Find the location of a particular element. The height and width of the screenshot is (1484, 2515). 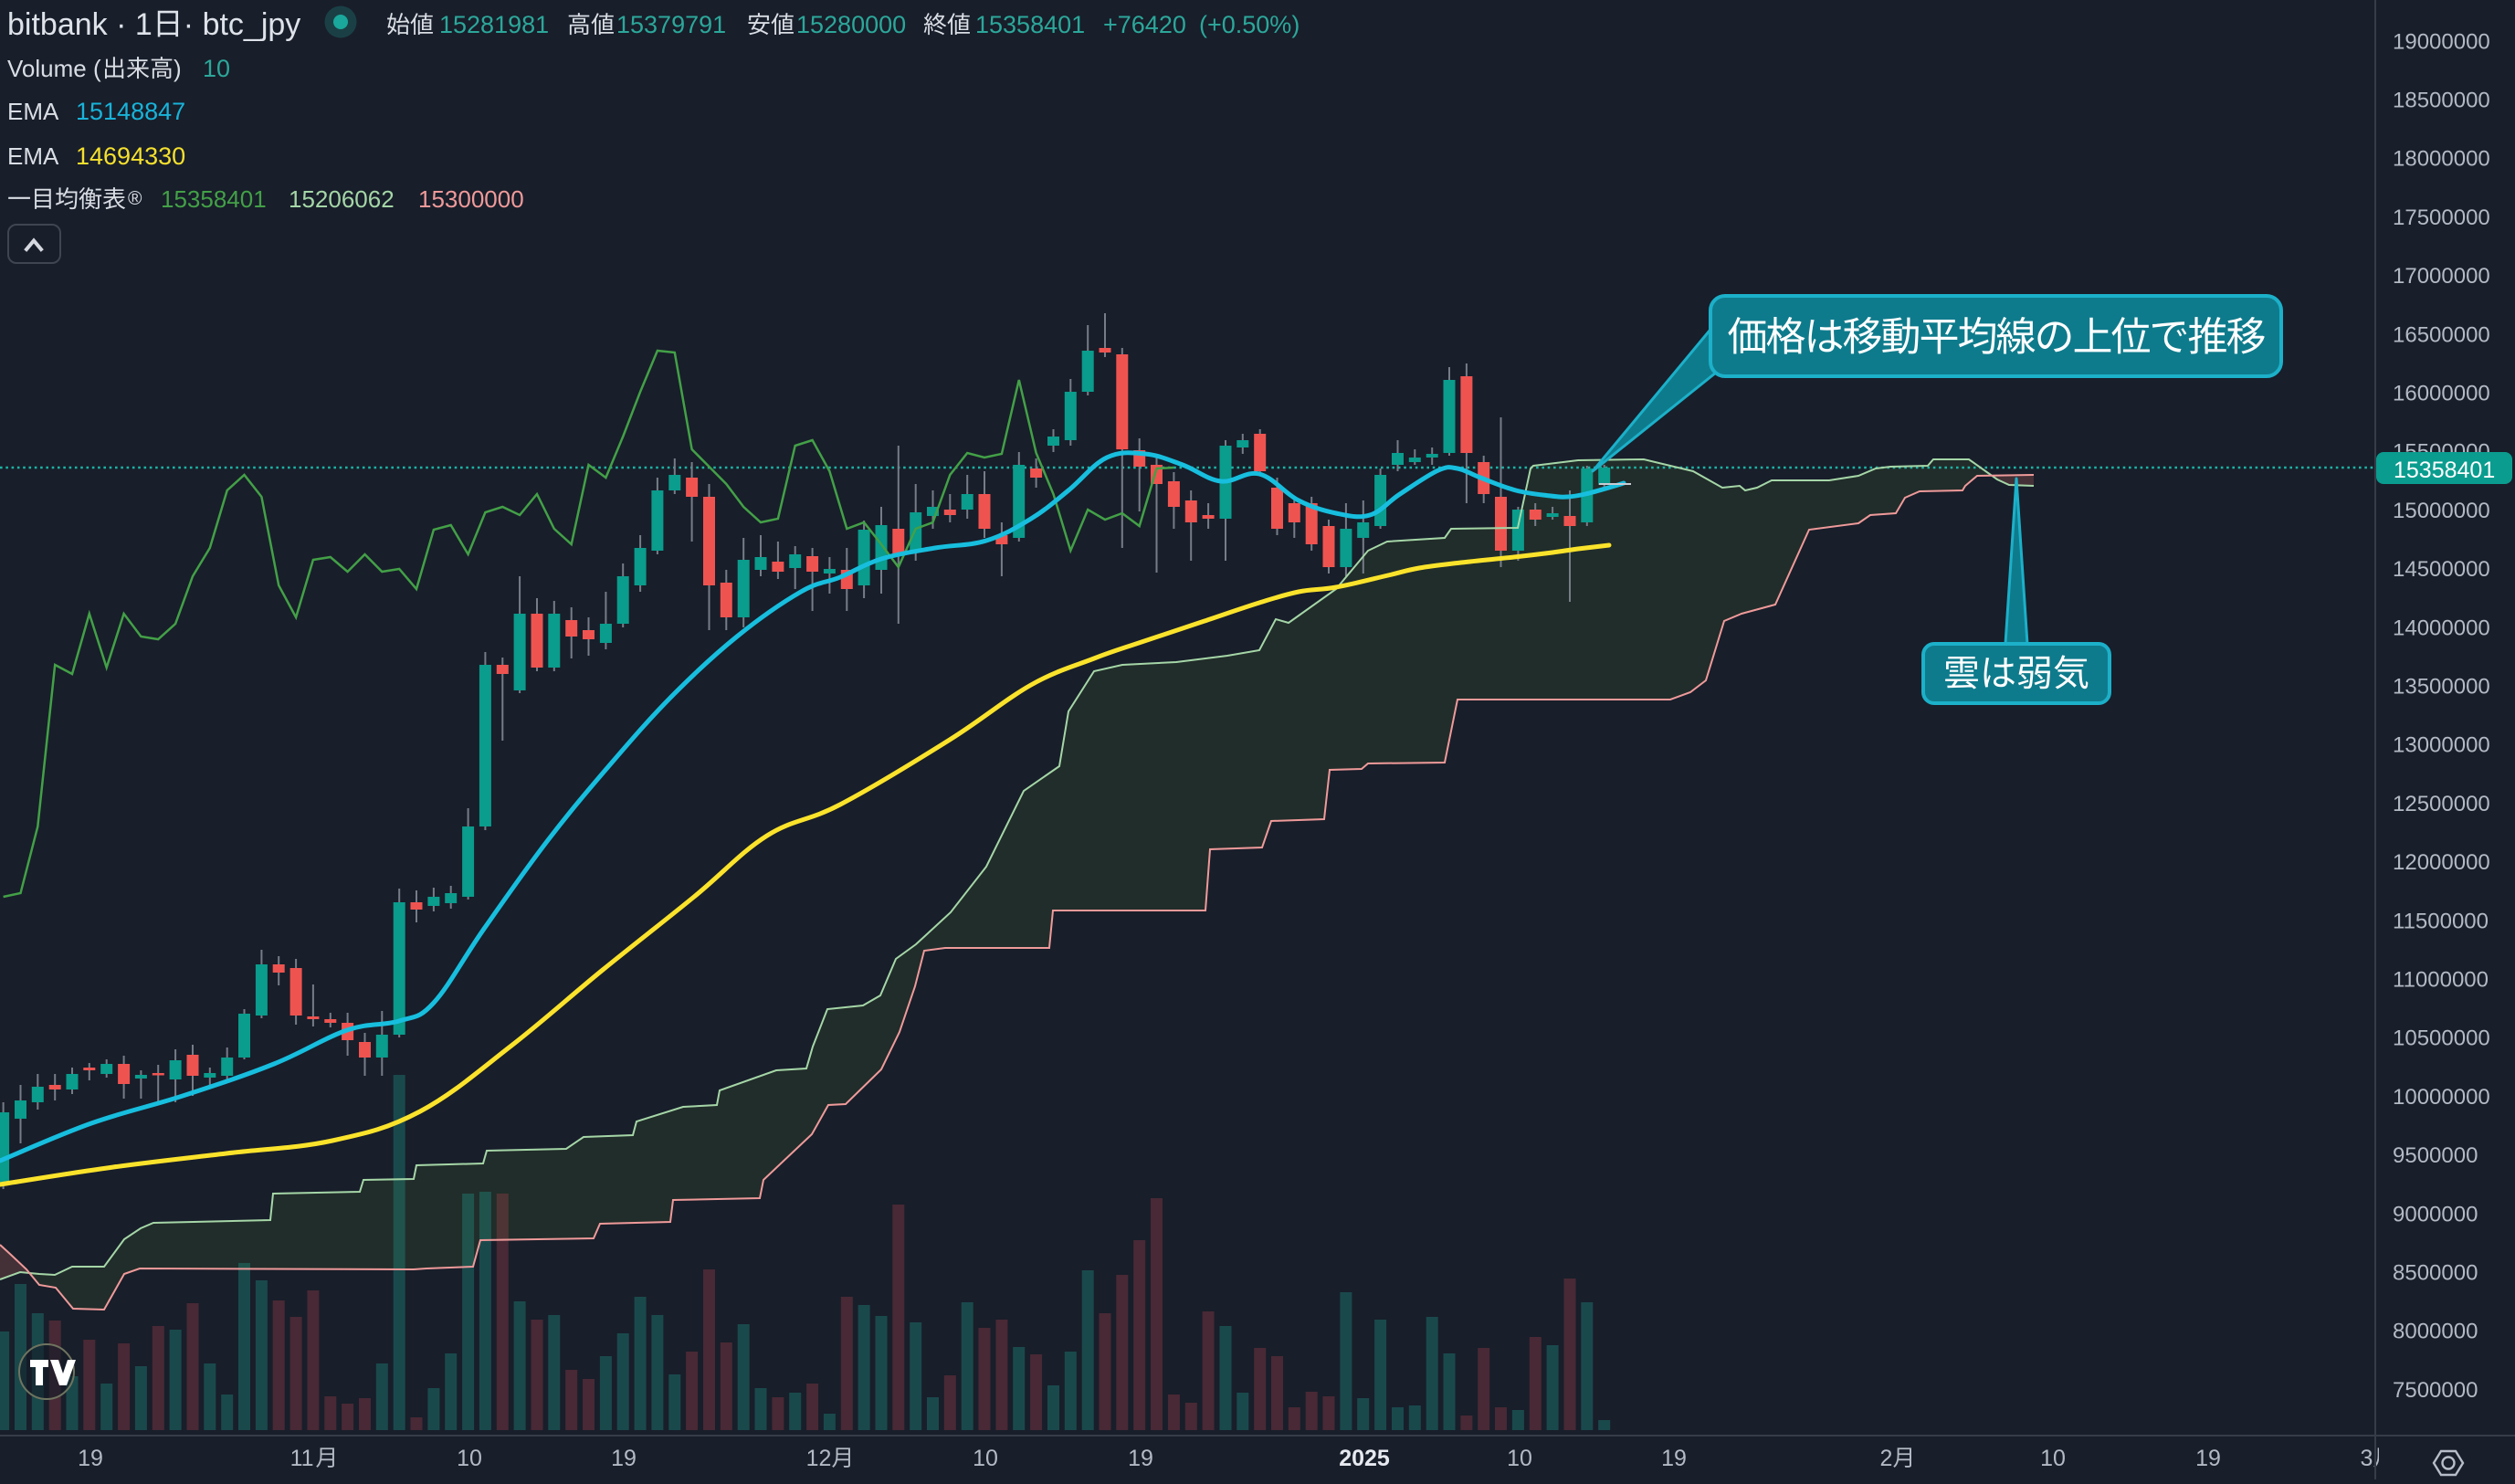

svg-text: +76420 is located at coordinates (1144, 24).